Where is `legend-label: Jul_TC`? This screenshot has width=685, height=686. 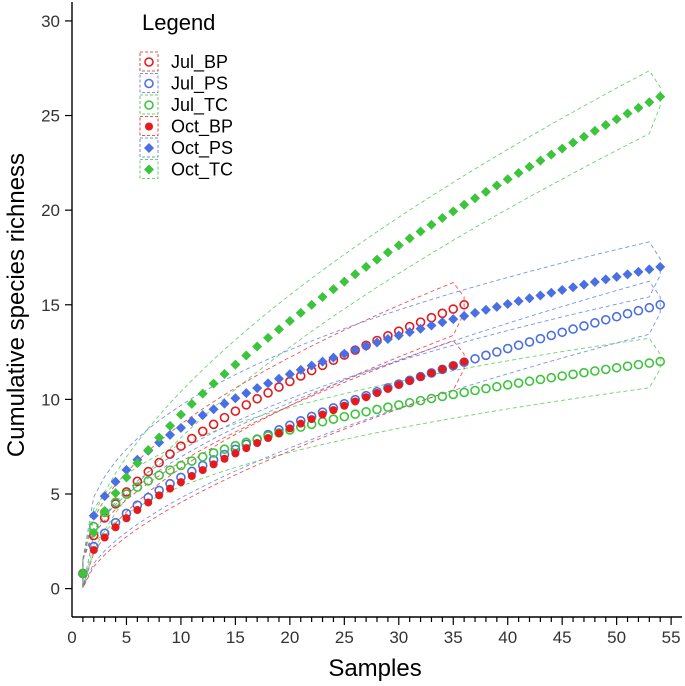
legend-label: Jul_TC is located at coordinates (199, 105).